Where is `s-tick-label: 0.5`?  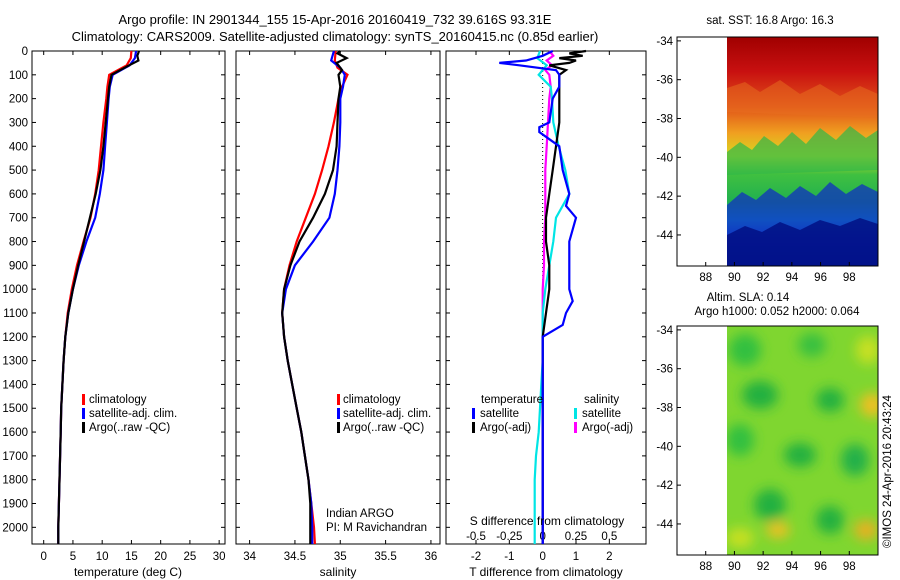
s-tick-label: 0.5 is located at coordinates (609, 537).